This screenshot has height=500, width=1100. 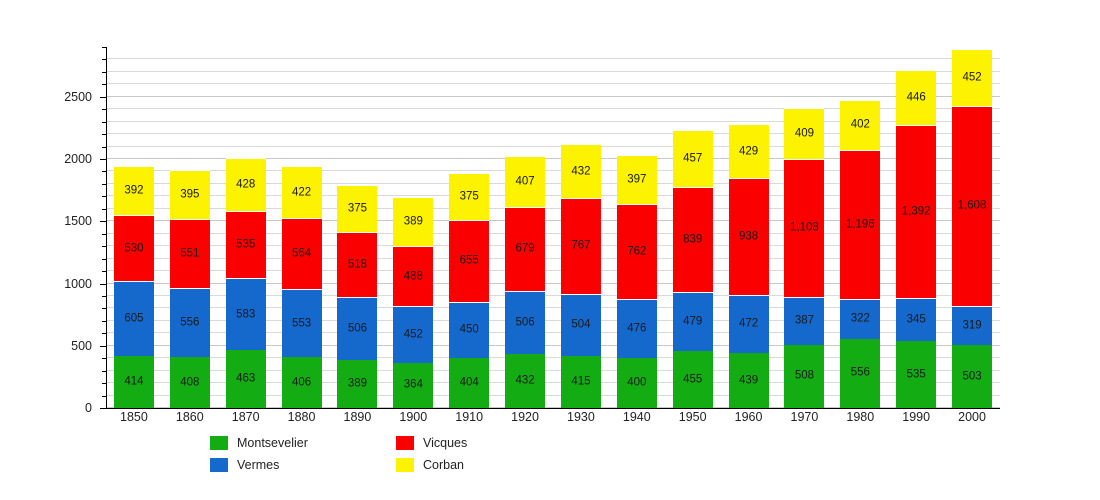 I want to click on bar-segment: 455, so click(x=692, y=379).